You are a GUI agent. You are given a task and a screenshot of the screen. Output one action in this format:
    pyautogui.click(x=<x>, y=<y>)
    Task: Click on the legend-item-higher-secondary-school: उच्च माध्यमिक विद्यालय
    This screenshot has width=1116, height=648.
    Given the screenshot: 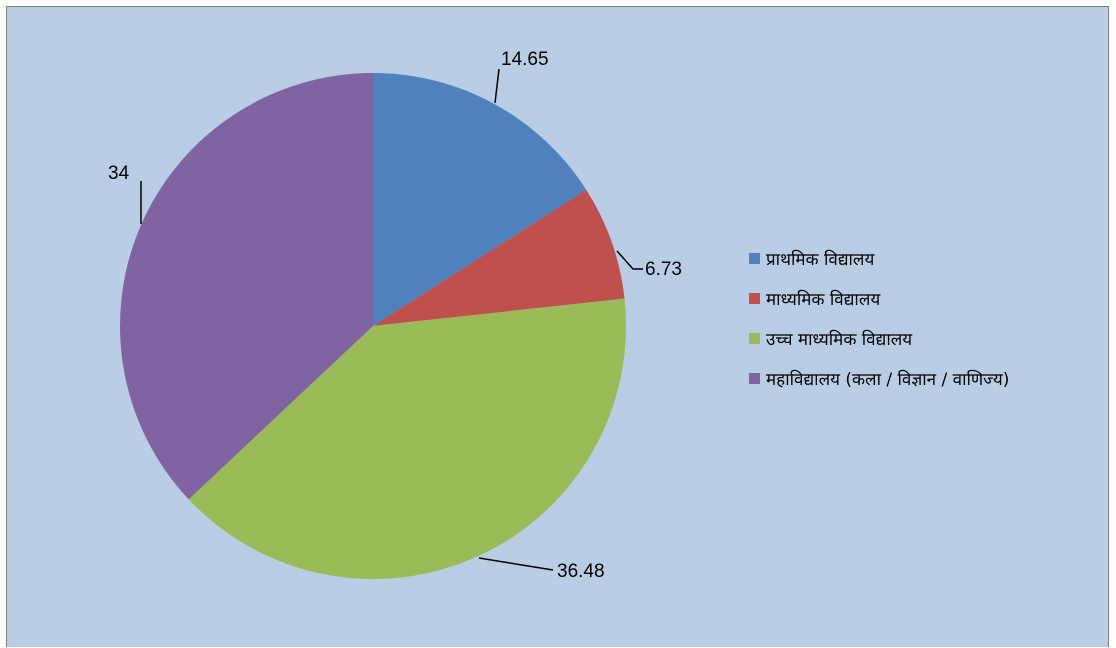 What is the action you would take?
    pyautogui.click(x=879, y=338)
    